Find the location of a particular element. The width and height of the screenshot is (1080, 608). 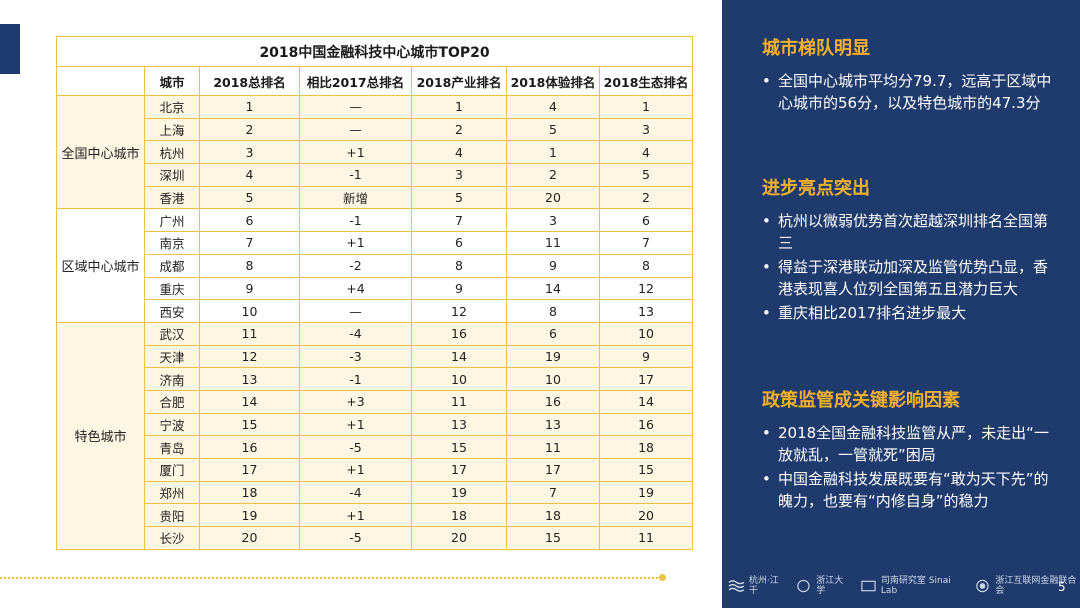

cell-change-vs-2017: -2 is located at coordinates (355, 265).